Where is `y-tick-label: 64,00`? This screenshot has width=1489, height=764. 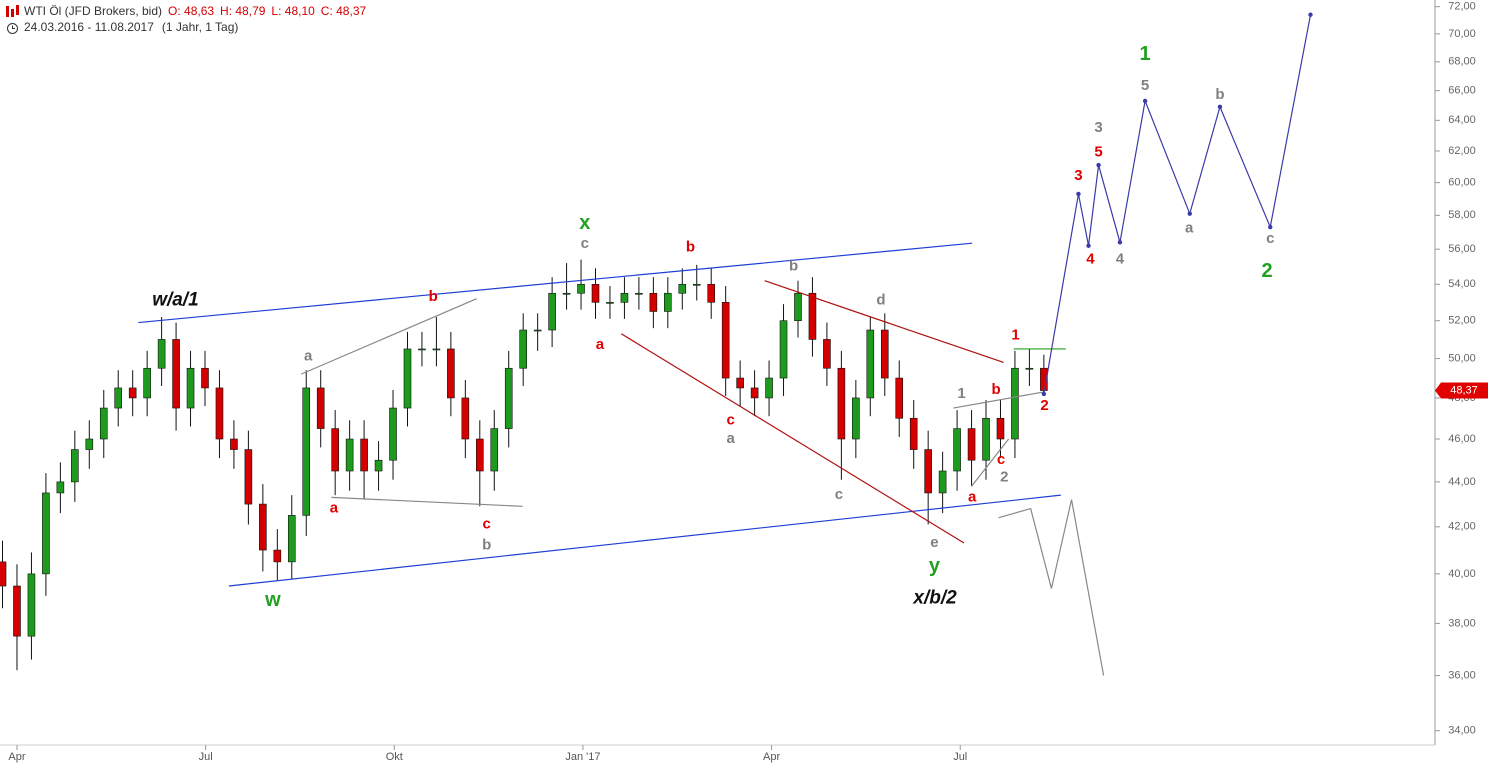
y-tick-label: 64,00 is located at coordinates (1462, 120).